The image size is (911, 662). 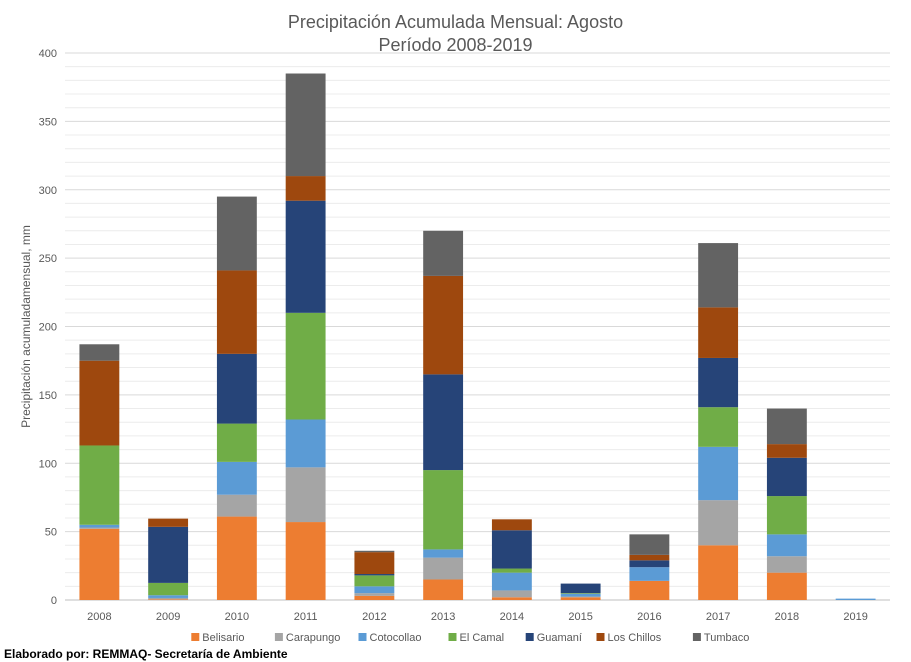 I want to click on x-tick-label: 2011, so click(x=306, y=617).